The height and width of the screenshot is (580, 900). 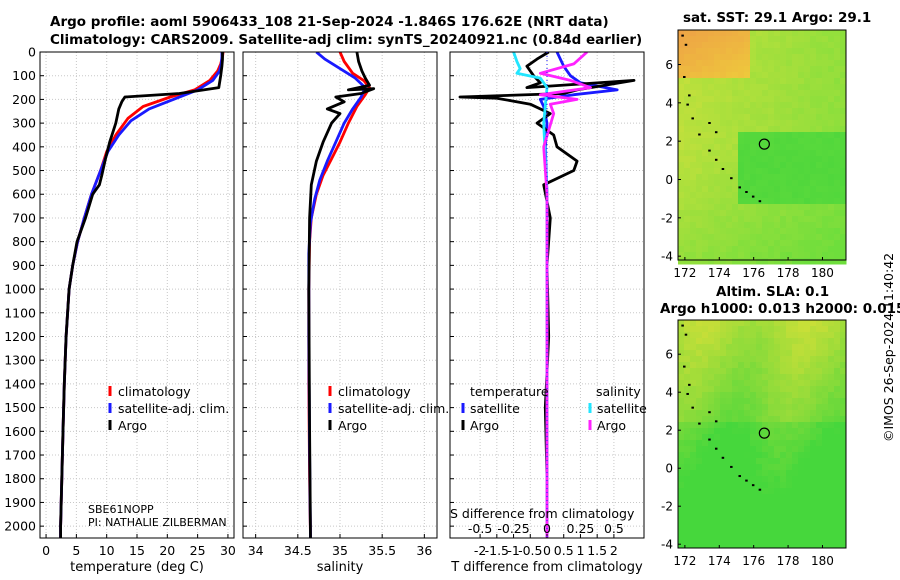 What do you see at coordinates (667, 507) in the screenshot?
I see `map-ytick-label: -2` at bounding box center [667, 507].